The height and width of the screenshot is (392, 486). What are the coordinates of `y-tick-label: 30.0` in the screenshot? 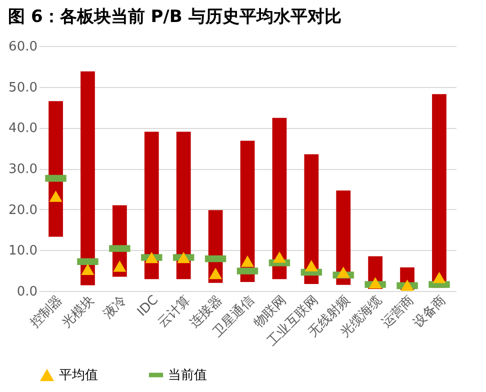 It's located at (23, 169).